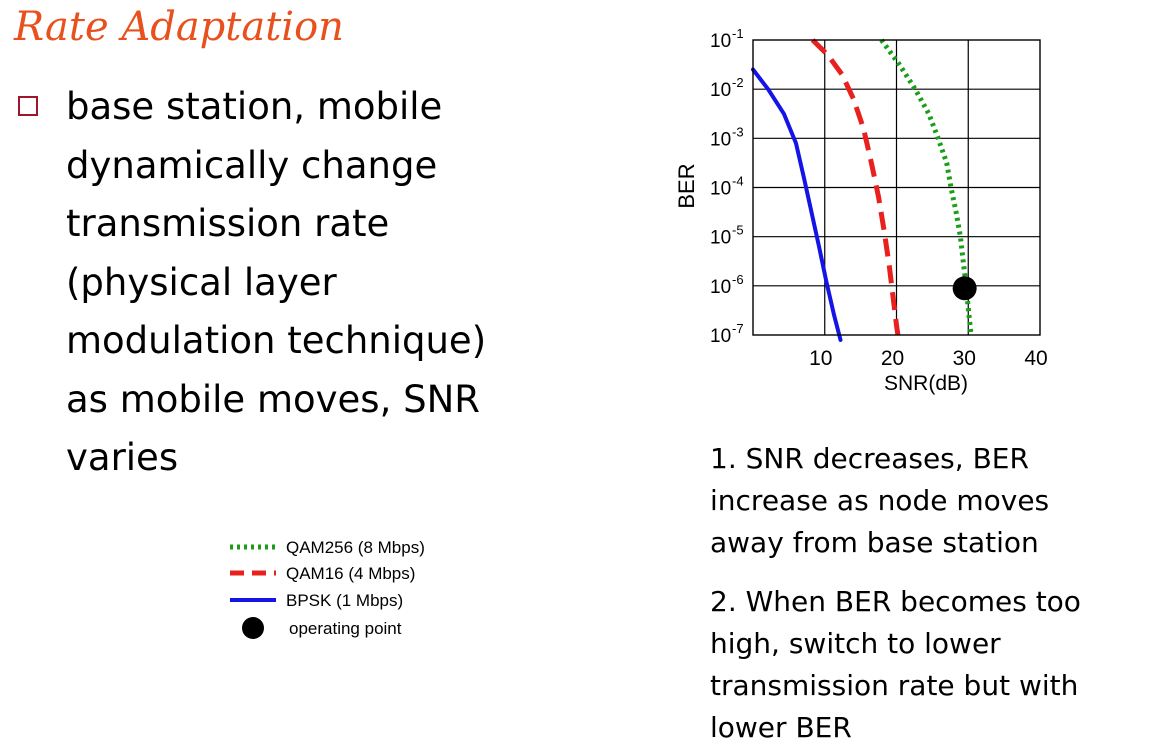 The image size is (1159, 755). Describe the element at coordinates (253, 628) in the screenshot. I see `legend-operating-point-marker` at that location.